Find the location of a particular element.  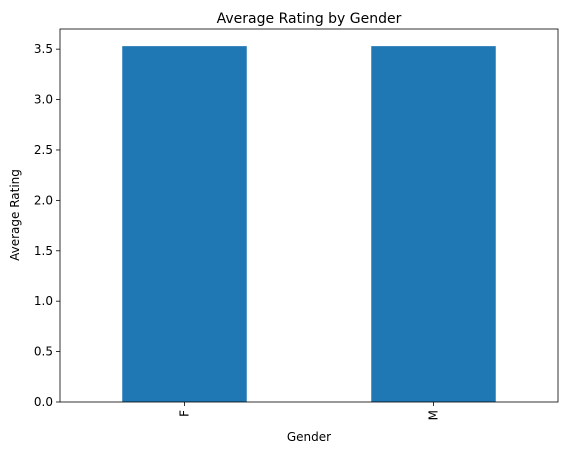

y-tick-label: 1.5 is located at coordinates (43, 251).